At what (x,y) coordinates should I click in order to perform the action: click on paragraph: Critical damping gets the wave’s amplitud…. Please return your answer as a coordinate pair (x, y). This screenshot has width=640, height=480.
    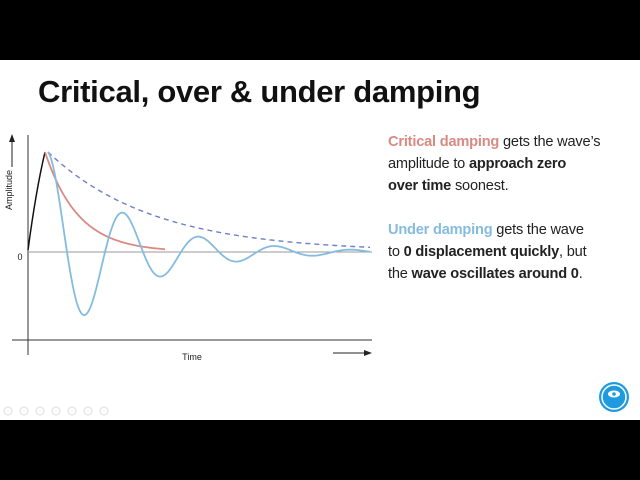
    Looking at the image, I should click on (513, 164).